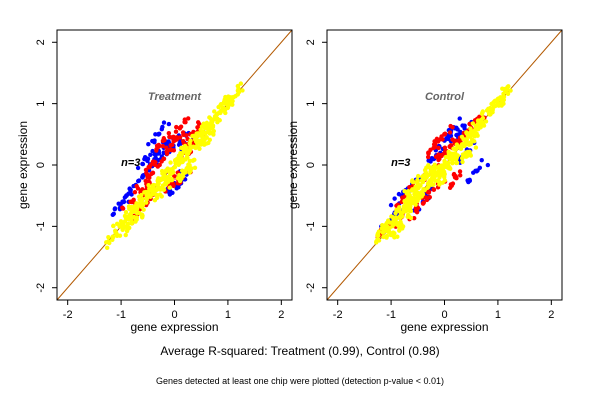 The height and width of the screenshot is (400, 600). Describe the element at coordinates (444, 327) in the screenshot. I see `x-axis-label: gene expression` at that location.